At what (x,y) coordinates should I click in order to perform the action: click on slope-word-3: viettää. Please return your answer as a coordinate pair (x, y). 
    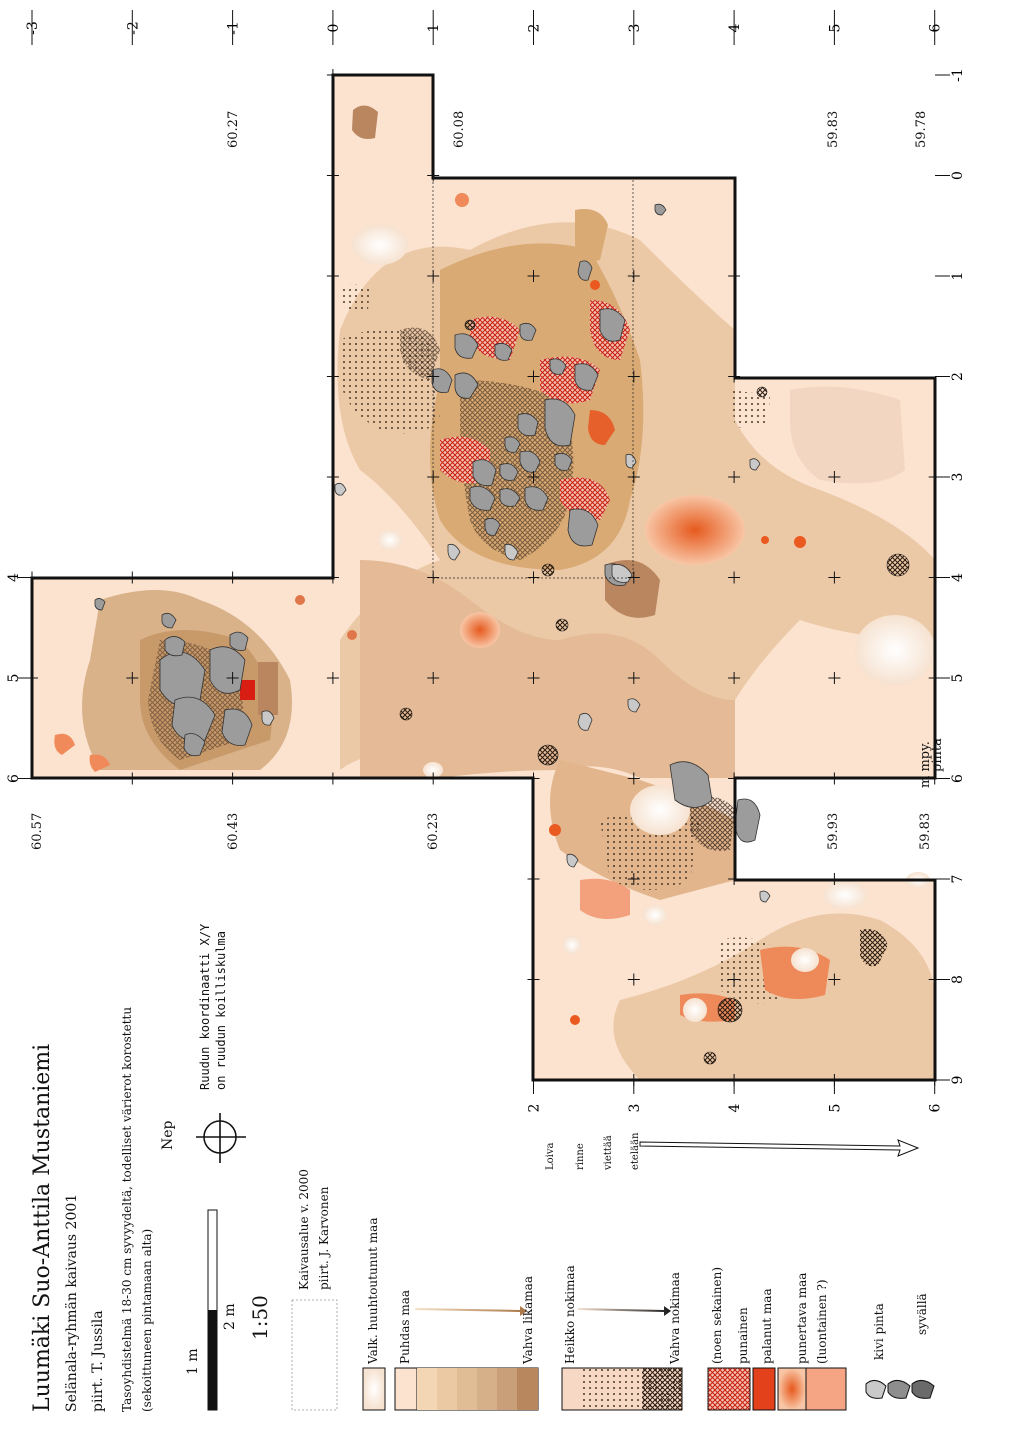
    Looking at the image, I should click on (608, 1152).